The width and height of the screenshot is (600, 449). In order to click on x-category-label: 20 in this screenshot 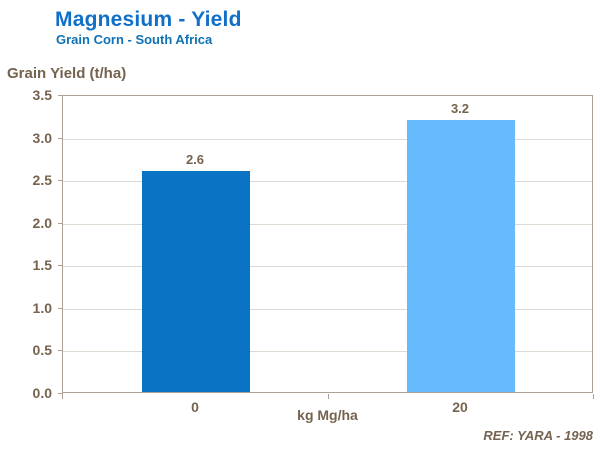, I will do `click(460, 407)`.